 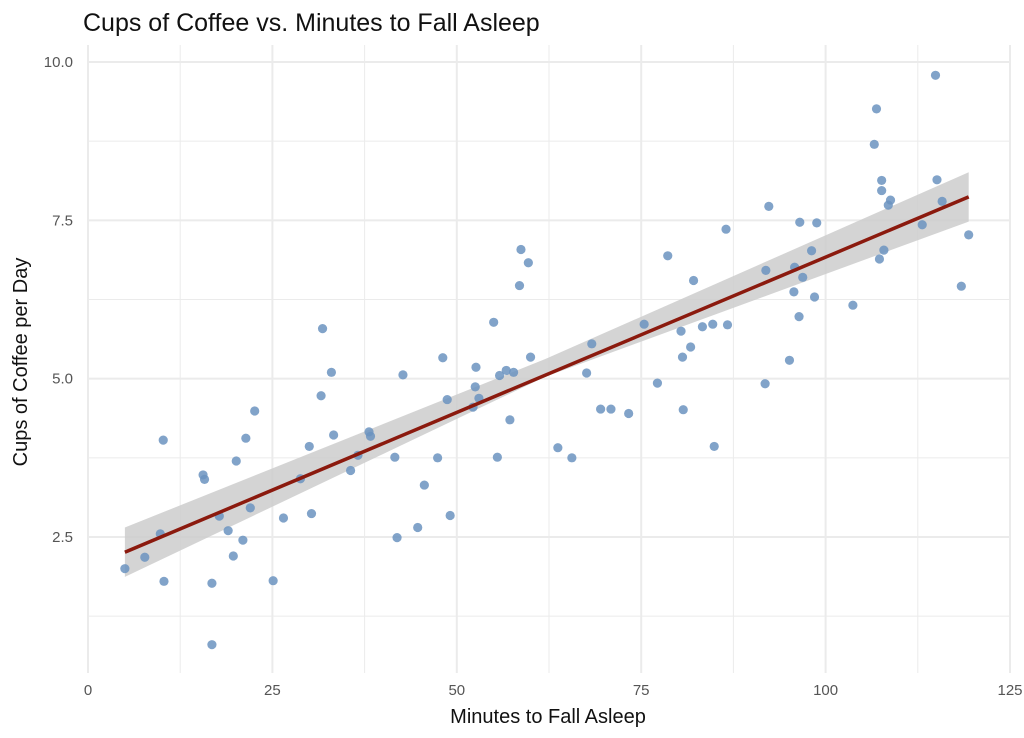 I want to click on x-tick-labels: 0 25 50 75 100 125, so click(x=553, y=690).